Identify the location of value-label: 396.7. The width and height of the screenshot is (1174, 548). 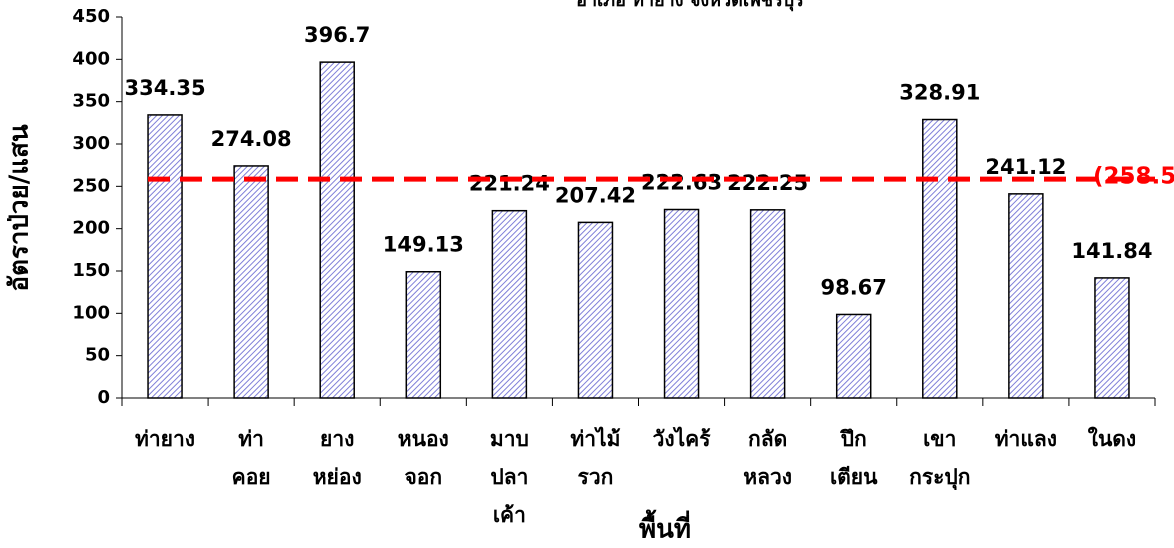
(337, 35).